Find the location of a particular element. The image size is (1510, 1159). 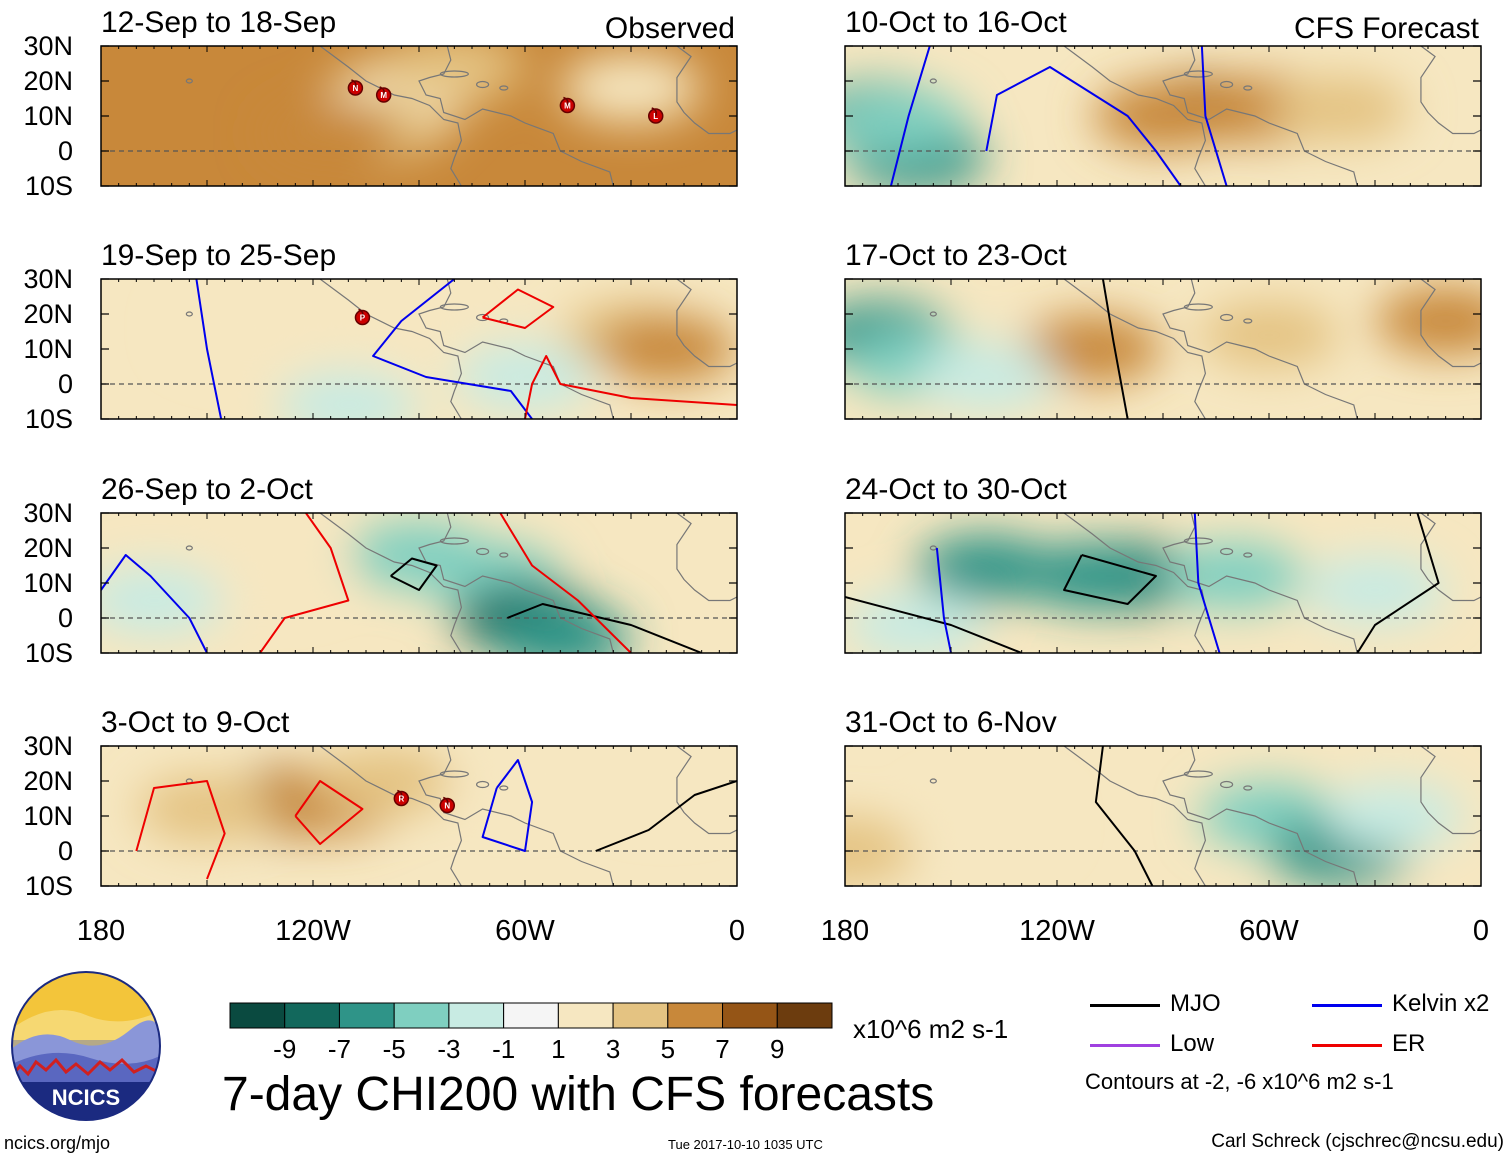

panel-field: N M M L is located at coordinates (419, 116).